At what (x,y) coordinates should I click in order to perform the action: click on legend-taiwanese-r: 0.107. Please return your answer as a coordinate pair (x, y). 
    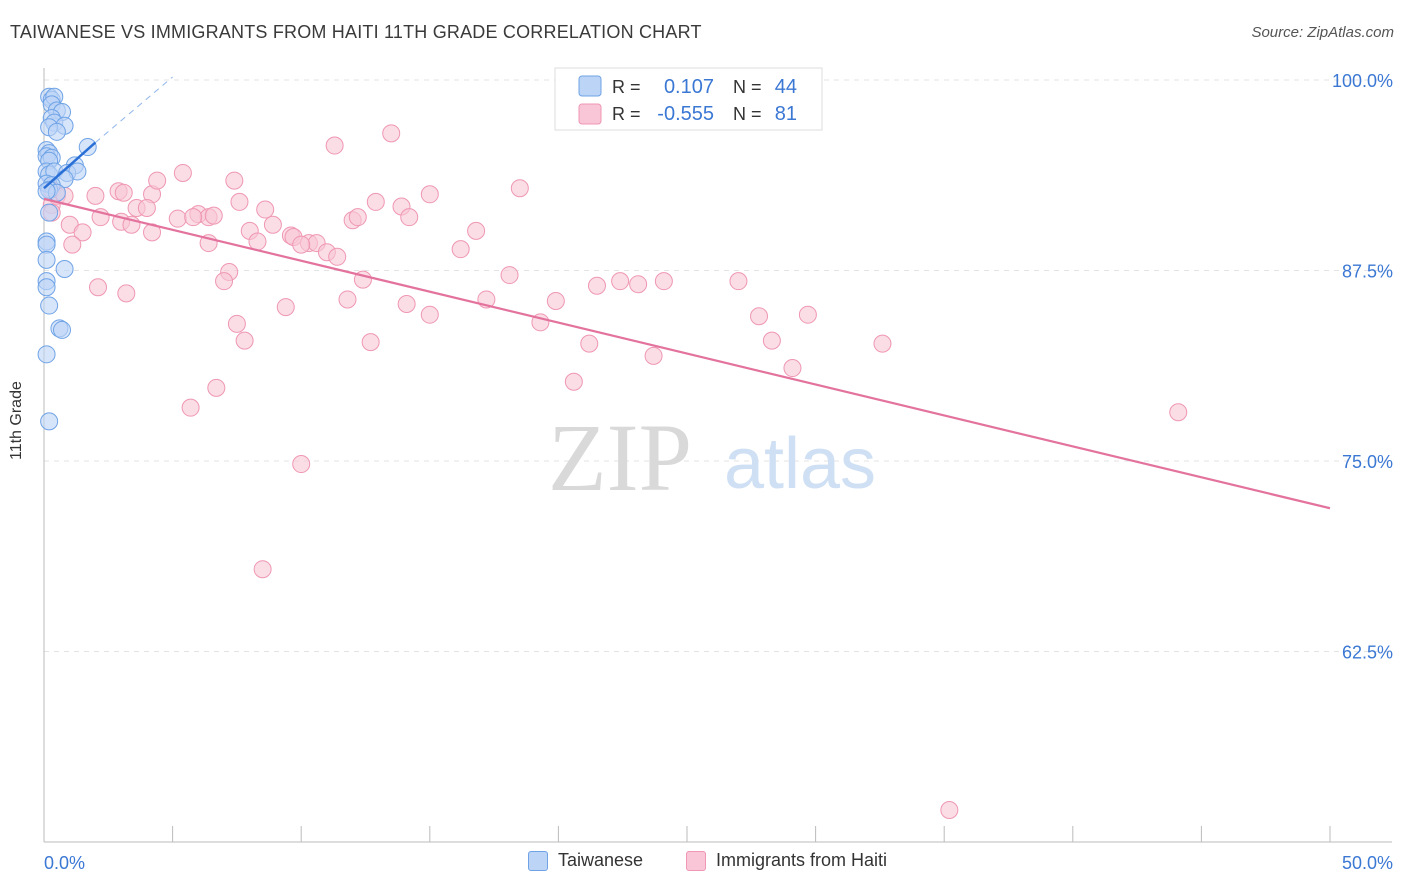
    Looking at the image, I should click on (689, 87).